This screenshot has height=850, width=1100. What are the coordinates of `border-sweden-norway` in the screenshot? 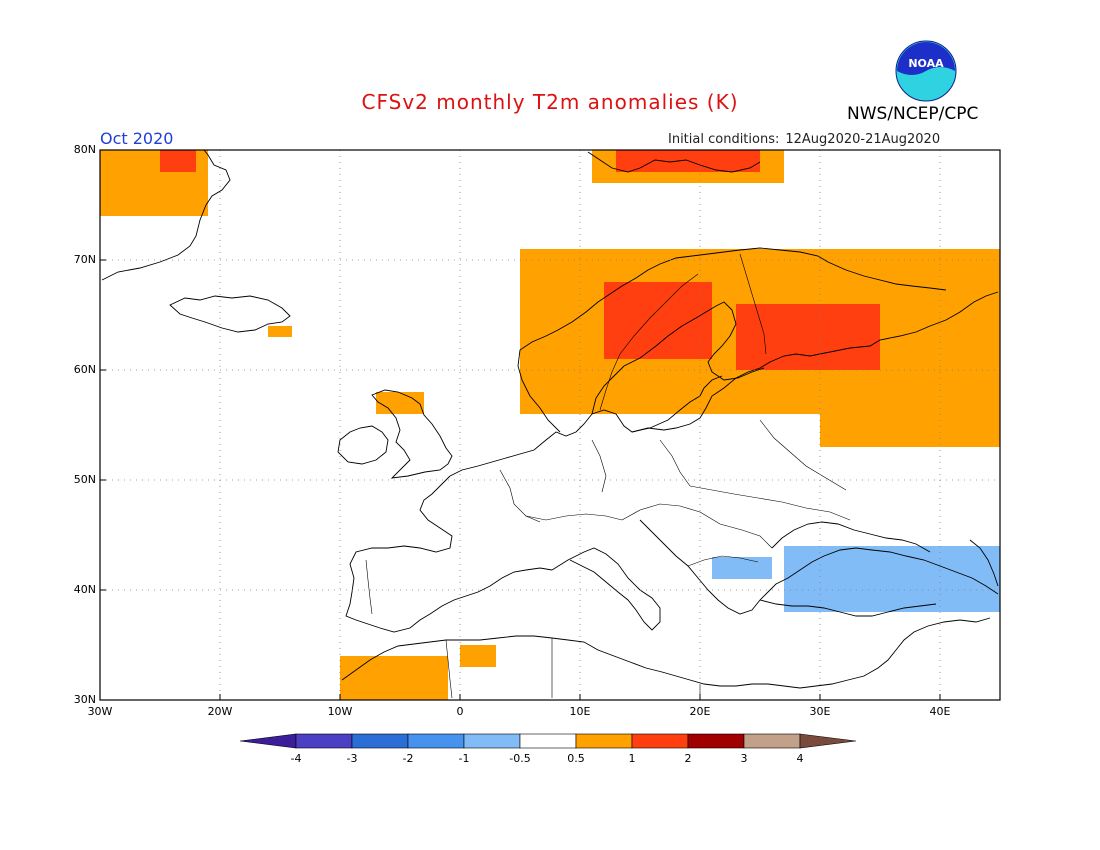 It's located at (649, 342).